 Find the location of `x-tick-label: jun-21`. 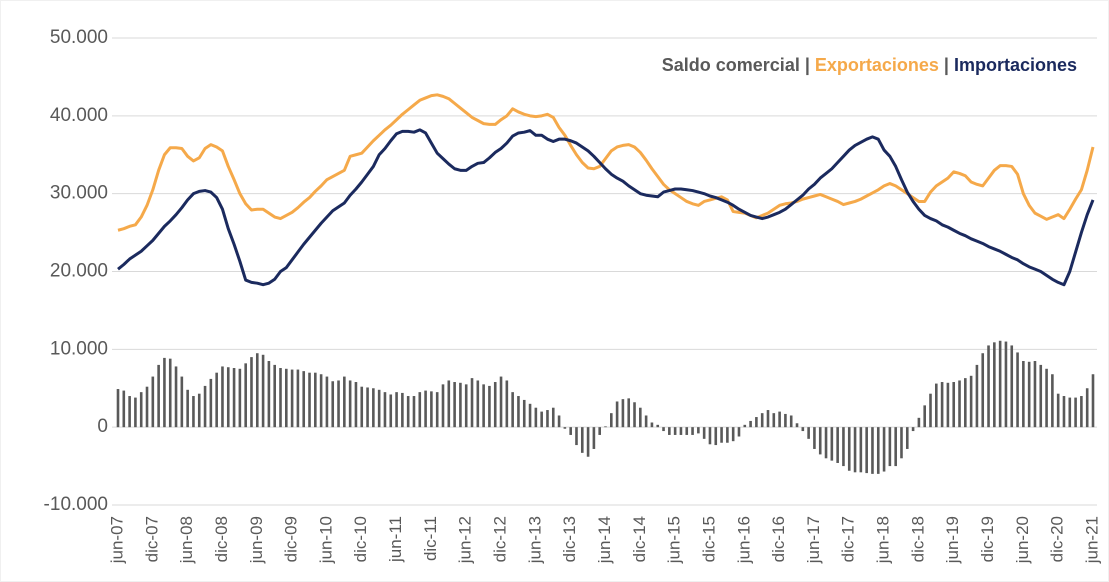

x-tick-label: jun-21 is located at coordinates (1091, 540).